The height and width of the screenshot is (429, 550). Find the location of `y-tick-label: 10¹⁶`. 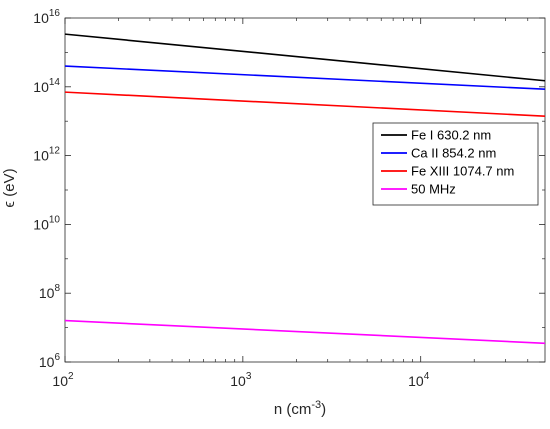

y-tick-label: 10¹⁶ is located at coordinates (46, 17).